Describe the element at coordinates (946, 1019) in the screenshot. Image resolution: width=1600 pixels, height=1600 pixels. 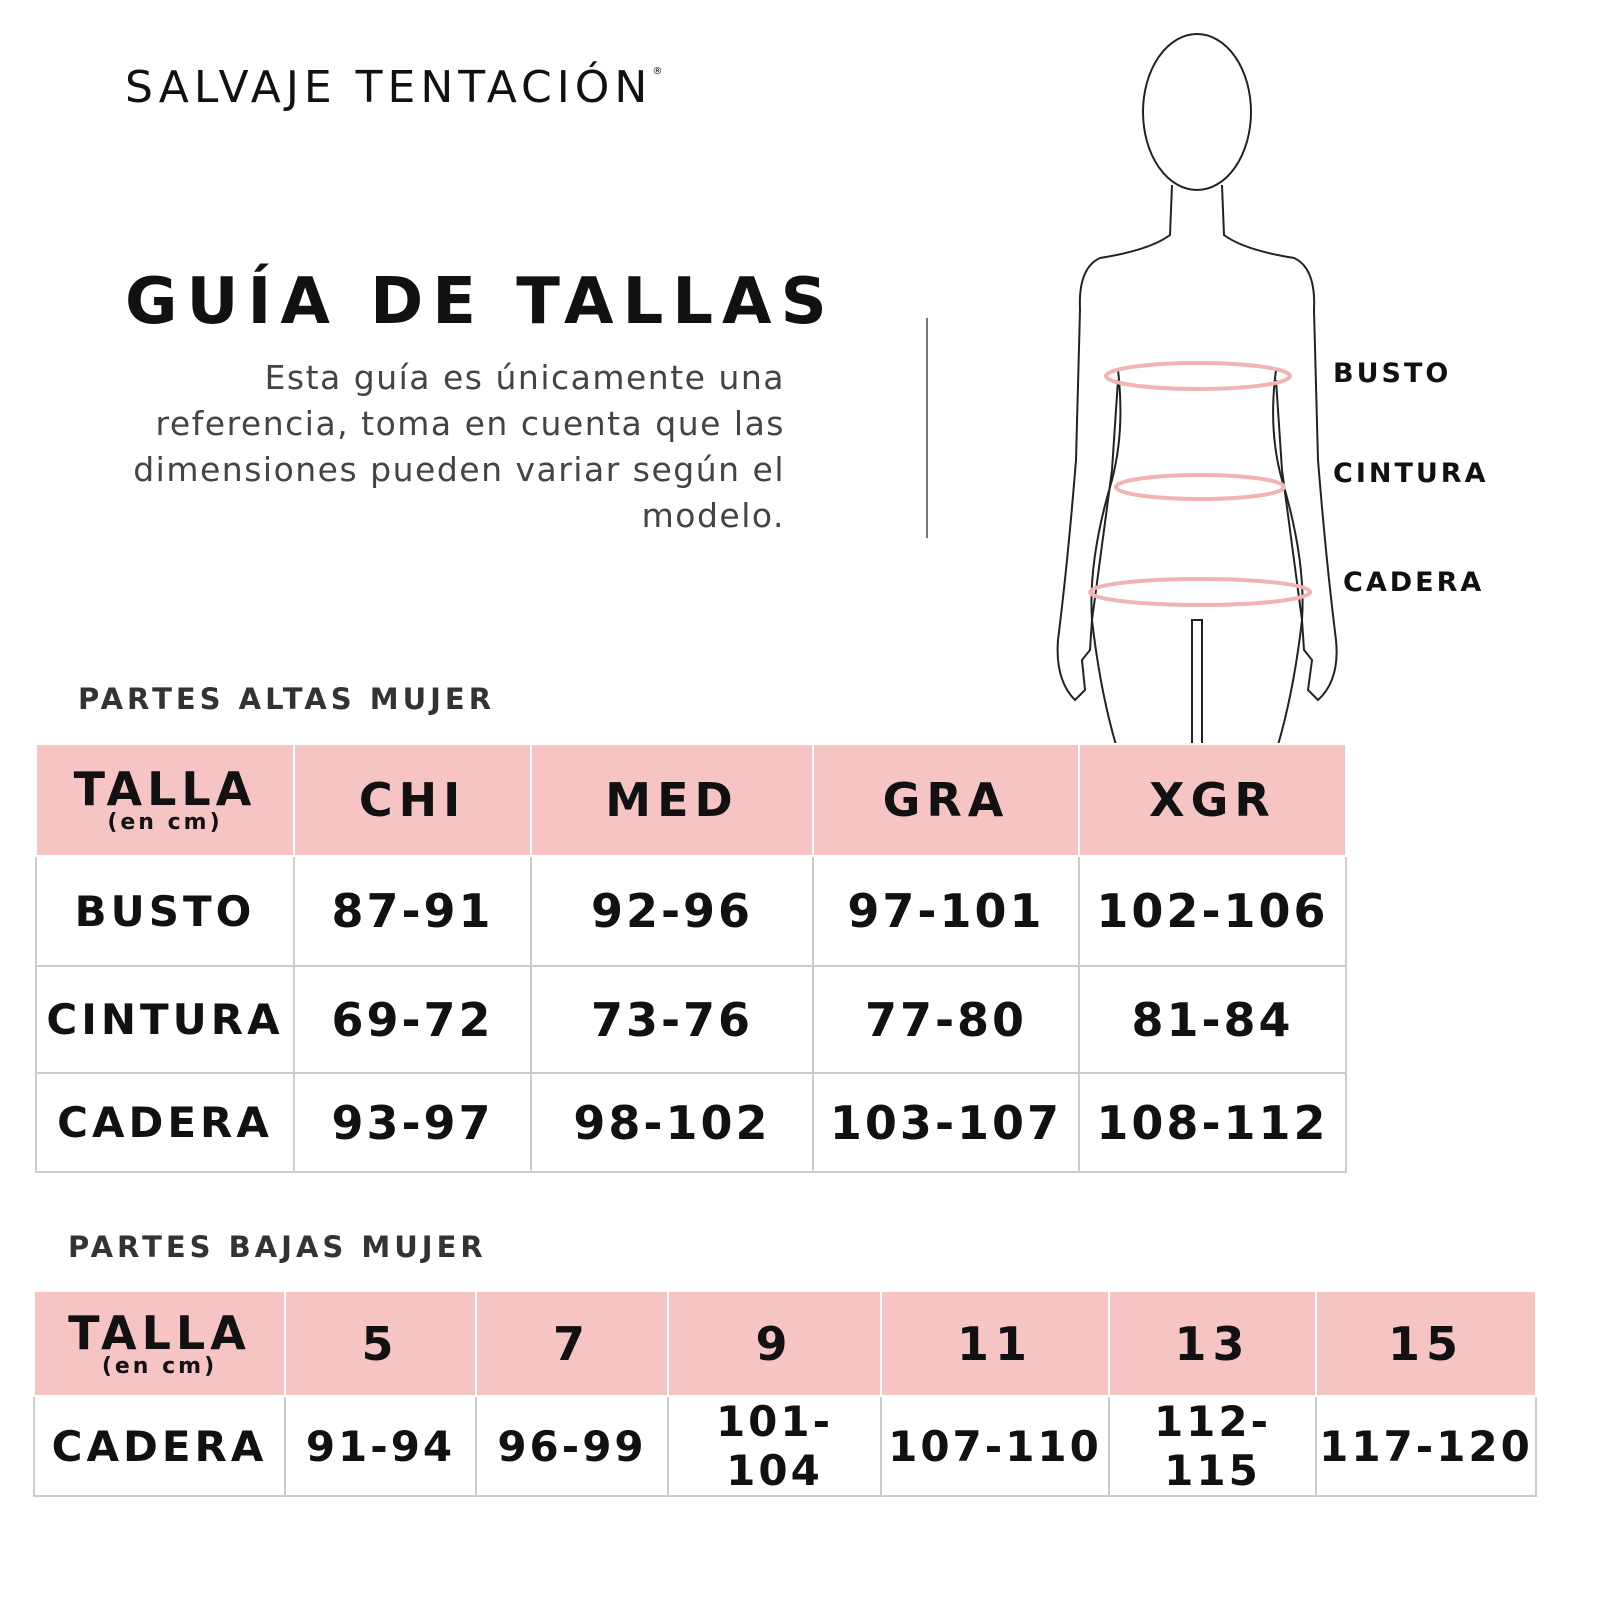
I see `table-cell: 77-80` at that location.